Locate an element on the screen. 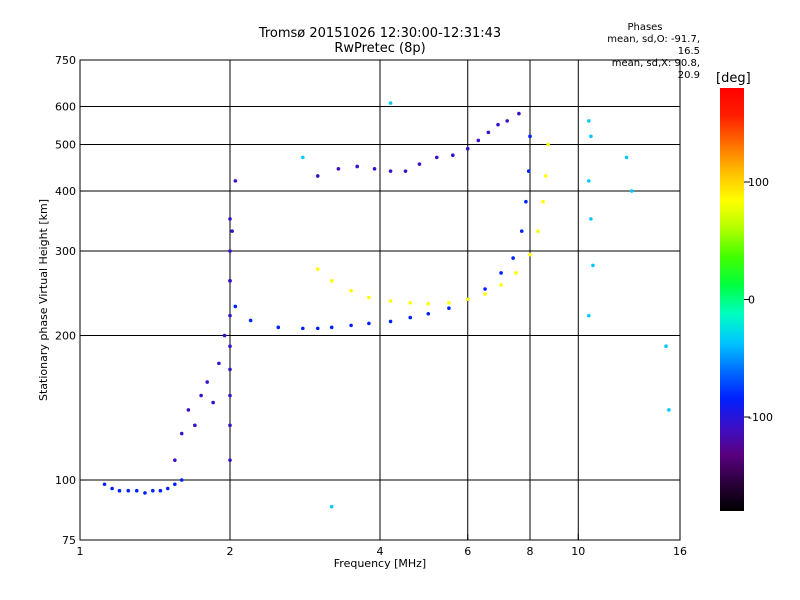 Image resolution: width=800 pixels, height=600 pixels. x-axis-label: Frequency [MHz] is located at coordinates (380, 563).